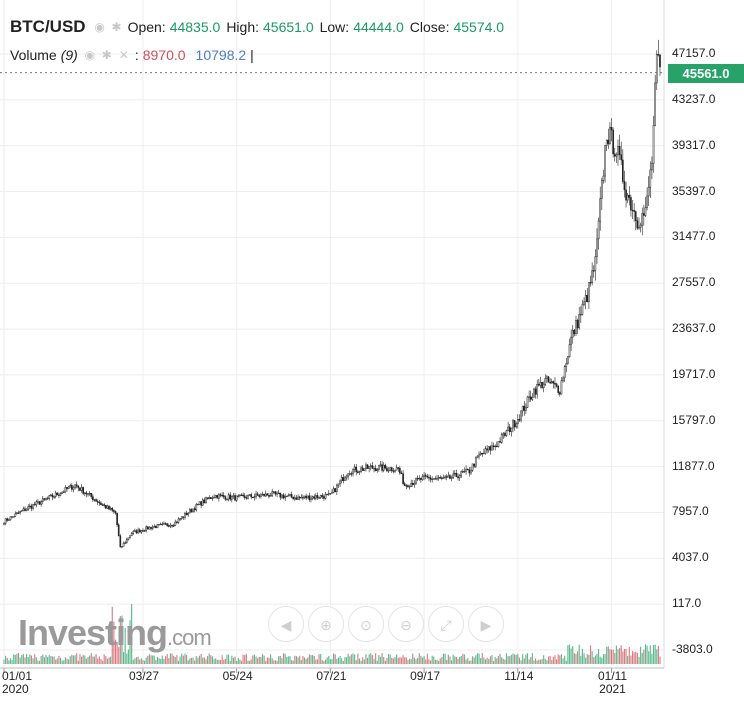  Describe the element at coordinates (692, 649) in the screenshot. I see `y-tick-label: -3803.0` at that location.